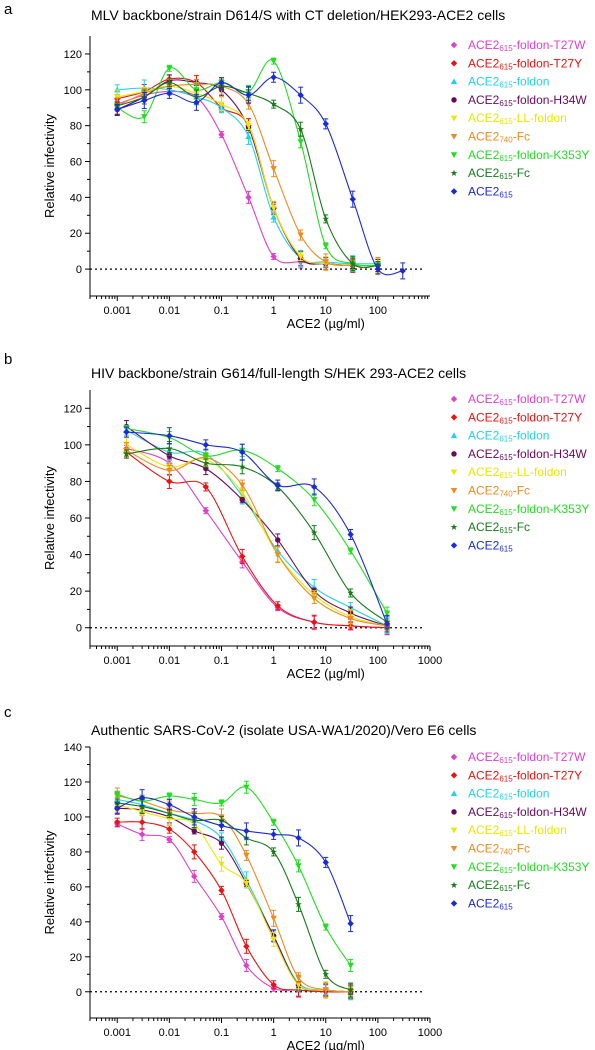 This screenshot has height=1050, width=595. What do you see at coordinates (117, 1033) in the screenshot?
I see `x-tick-label: 0.001` at bounding box center [117, 1033].